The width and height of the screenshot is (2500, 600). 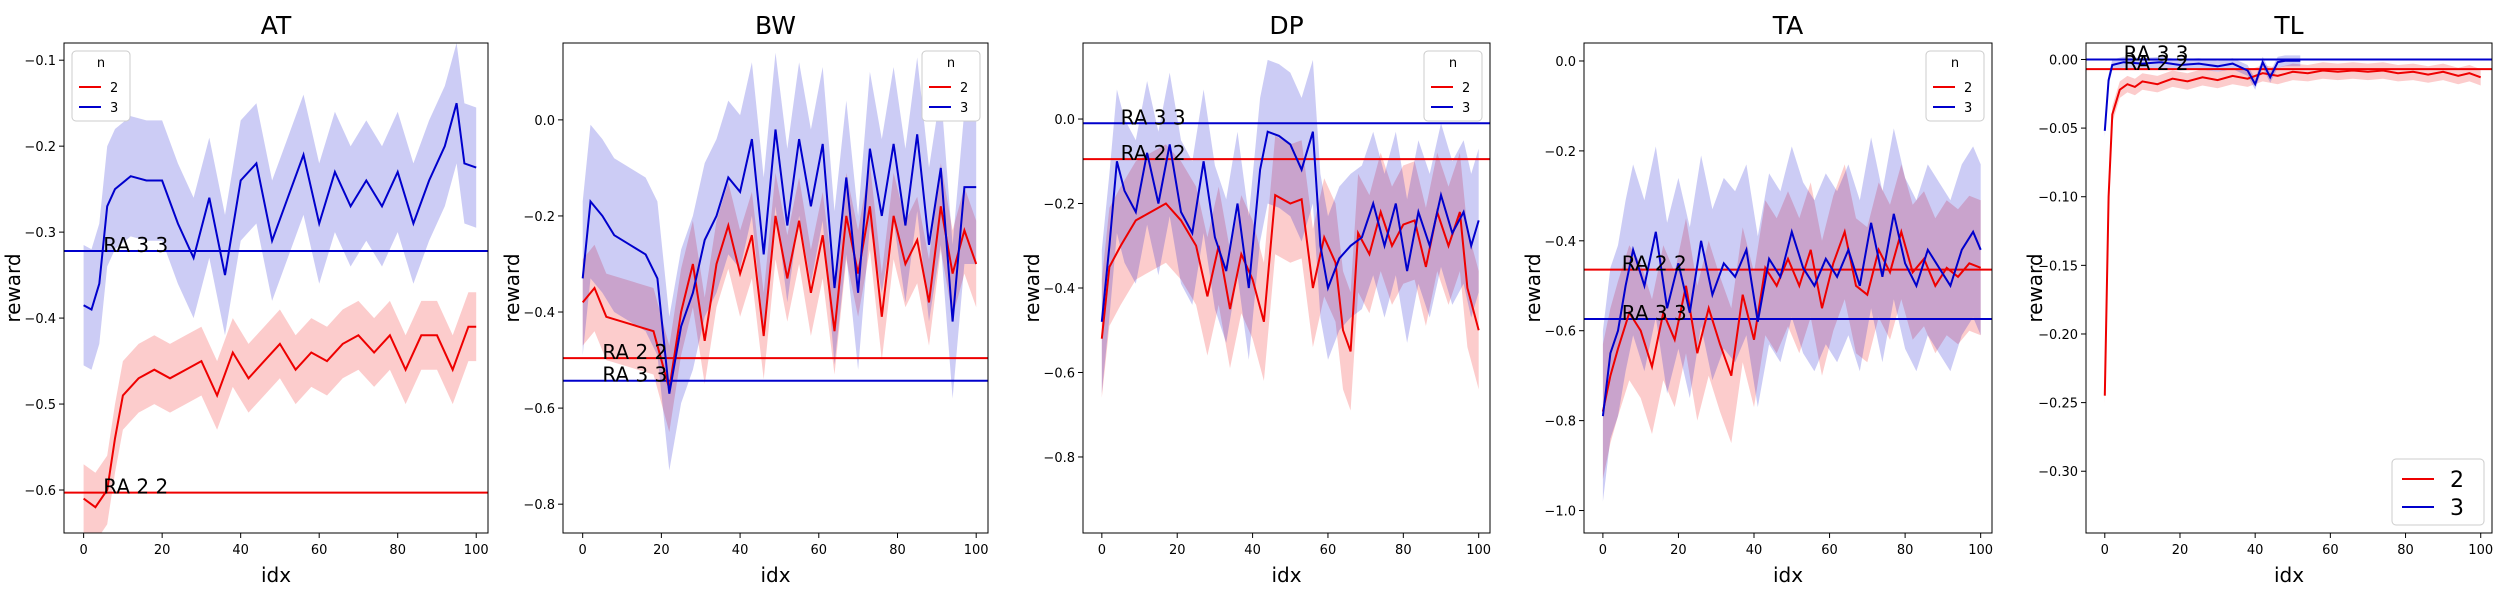 What do you see at coordinates (1286, 25) in the screenshot?
I see `chart-title: DP` at bounding box center [1286, 25].